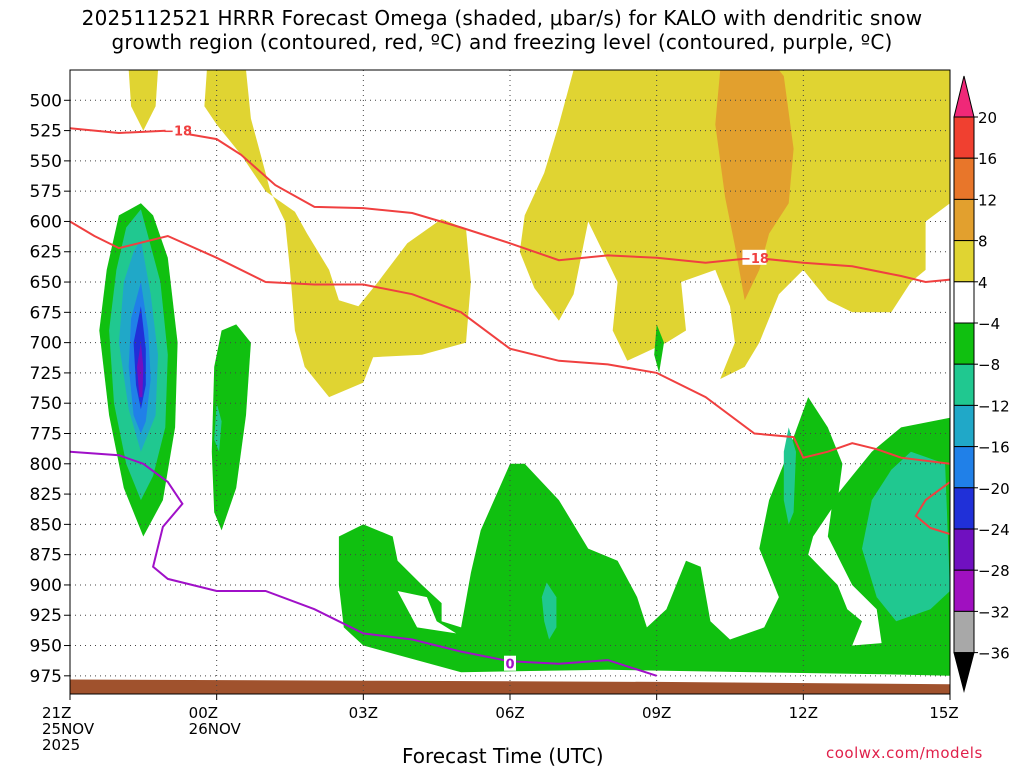 The image size is (1024, 768). Describe the element at coordinates (46, 253) in the screenshot. I see `y-tick-label-625: 625` at that location.